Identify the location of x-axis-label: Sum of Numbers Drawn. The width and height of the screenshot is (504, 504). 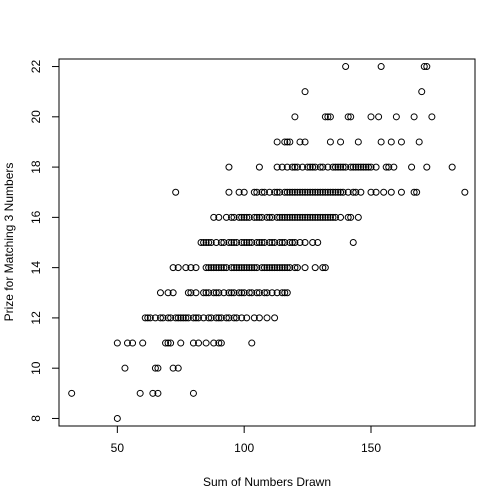
(267, 482).